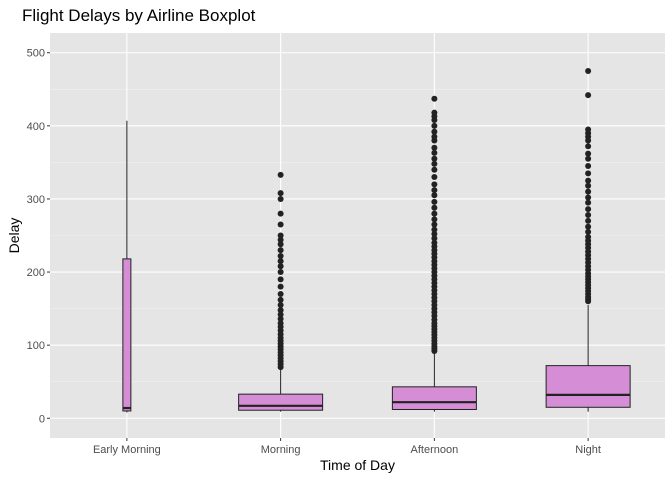 This screenshot has height=480, width=672. What do you see at coordinates (42, 419) in the screenshot?
I see `y-tick-label: 0` at bounding box center [42, 419].